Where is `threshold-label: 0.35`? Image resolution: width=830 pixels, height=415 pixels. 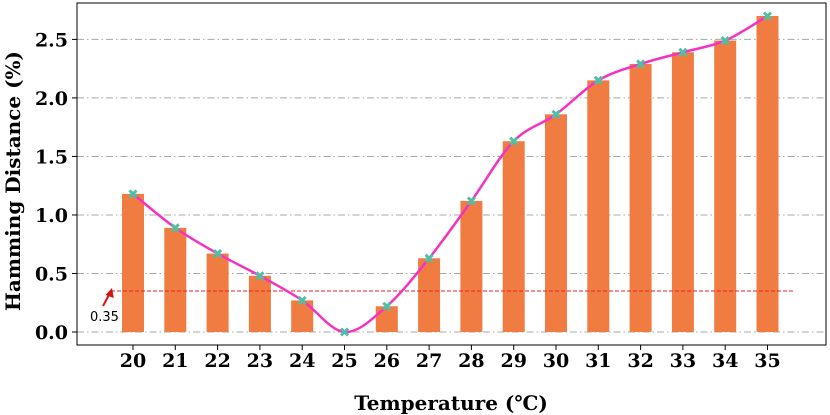
threshold-label: 0.35 is located at coordinates (104, 317).